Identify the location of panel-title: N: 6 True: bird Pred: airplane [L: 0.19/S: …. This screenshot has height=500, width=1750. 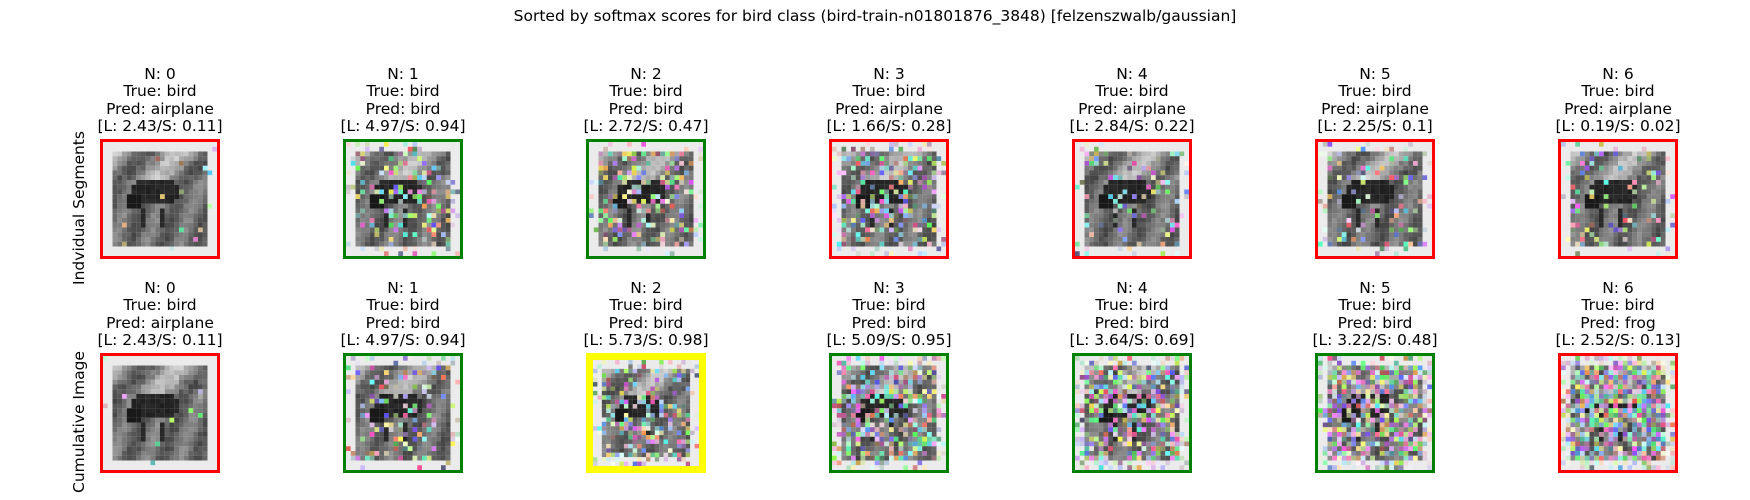
(1618, 100).